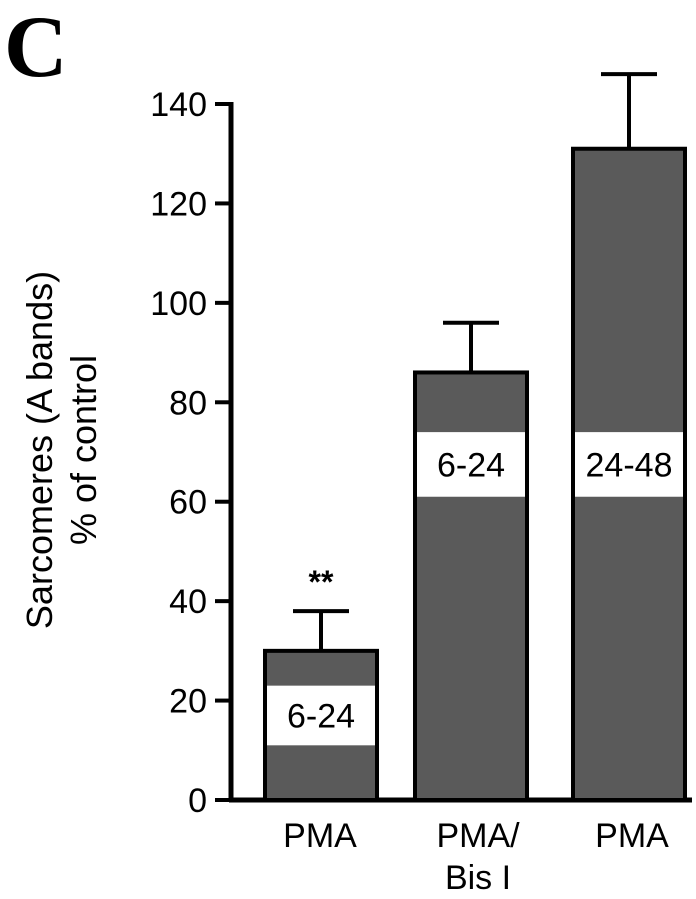 The height and width of the screenshot is (899, 696). What do you see at coordinates (178, 304) in the screenshot?
I see `y-tick-label: 100` at bounding box center [178, 304].